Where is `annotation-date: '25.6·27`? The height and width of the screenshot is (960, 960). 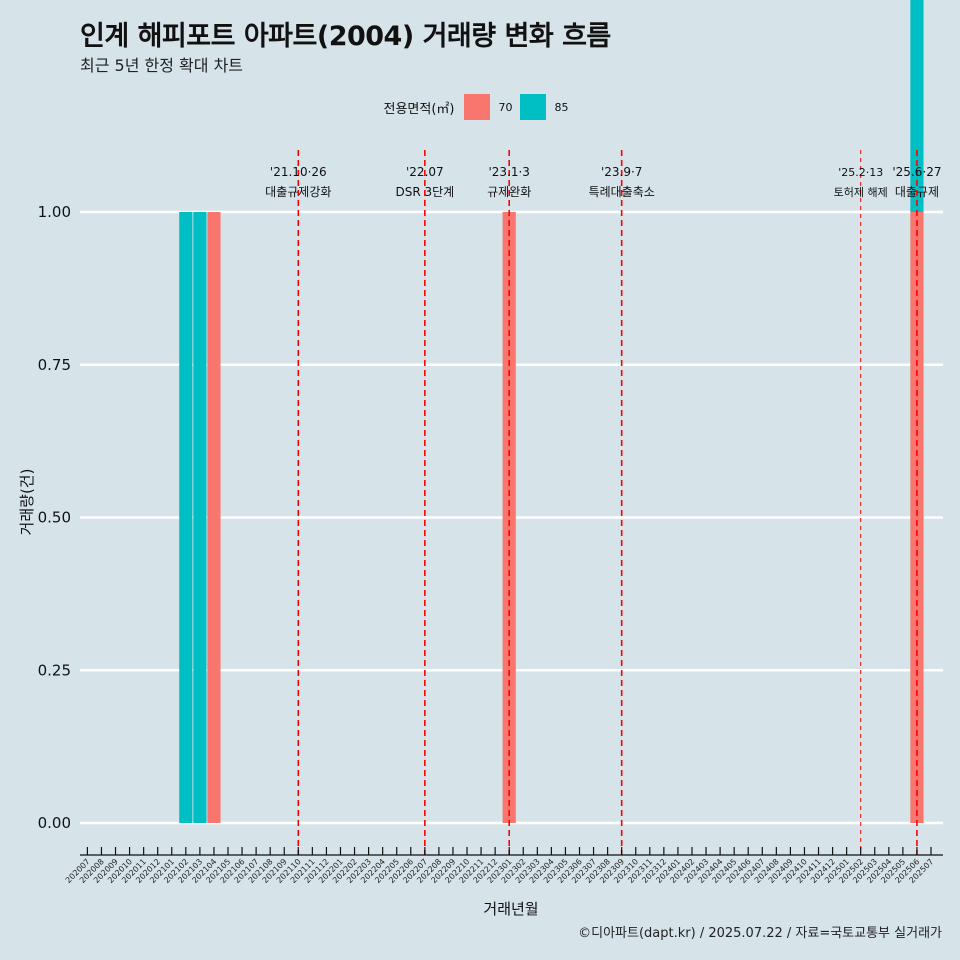 annotation-date: '25.6·27 is located at coordinates (916, 172).